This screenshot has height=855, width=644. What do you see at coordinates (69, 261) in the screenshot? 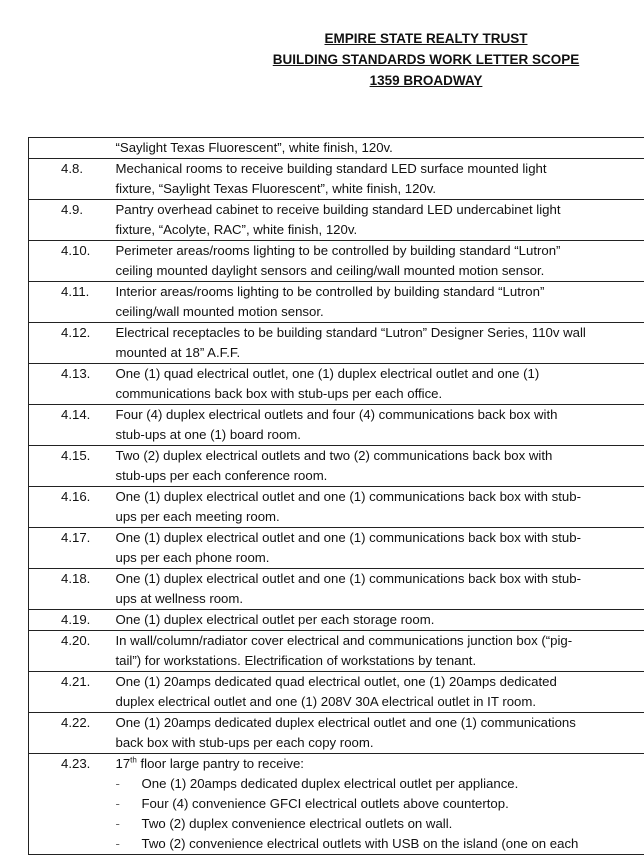
I see `item-number: 4.10.` at bounding box center [69, 261].